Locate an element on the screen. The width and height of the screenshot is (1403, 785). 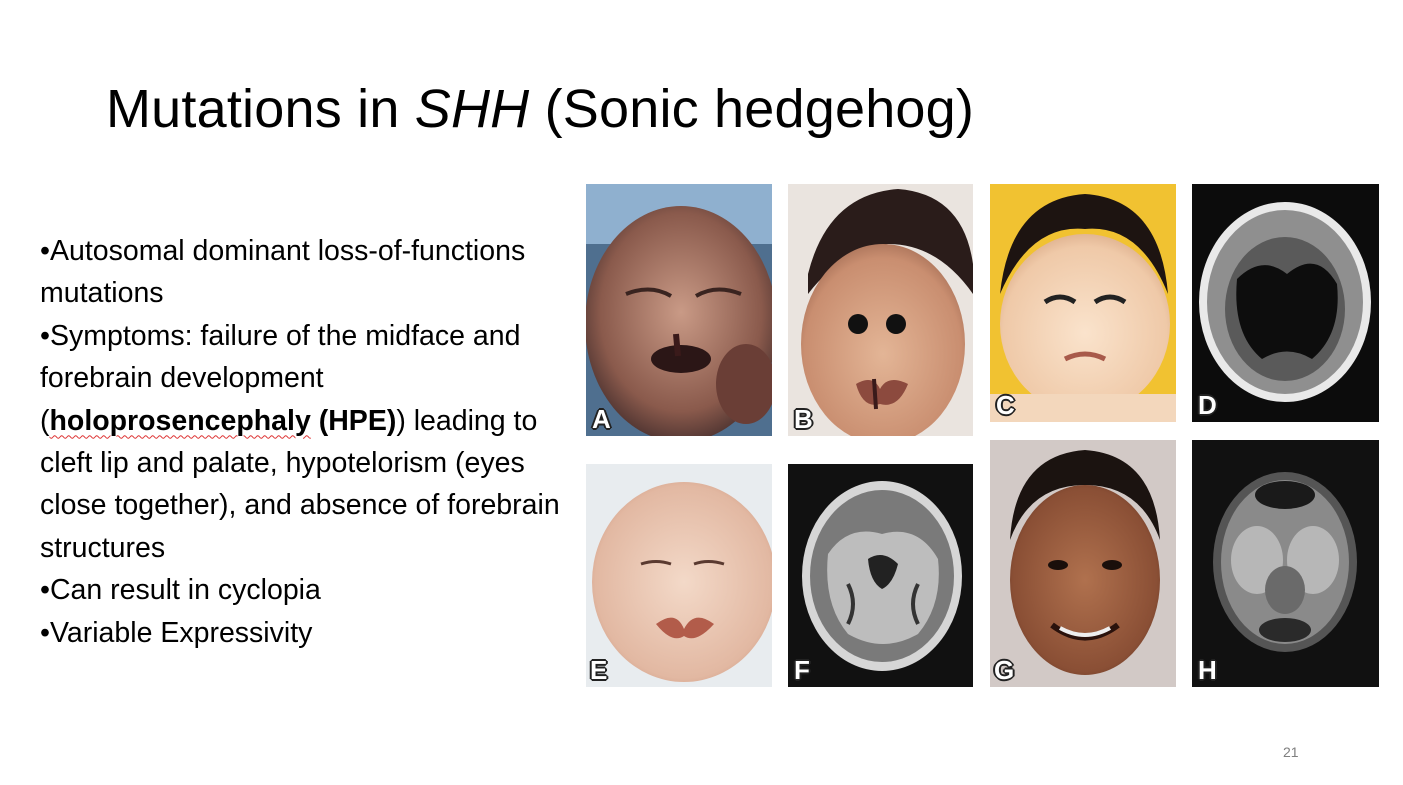
brain-mri-scan-f is located at coordinates (880, 575).